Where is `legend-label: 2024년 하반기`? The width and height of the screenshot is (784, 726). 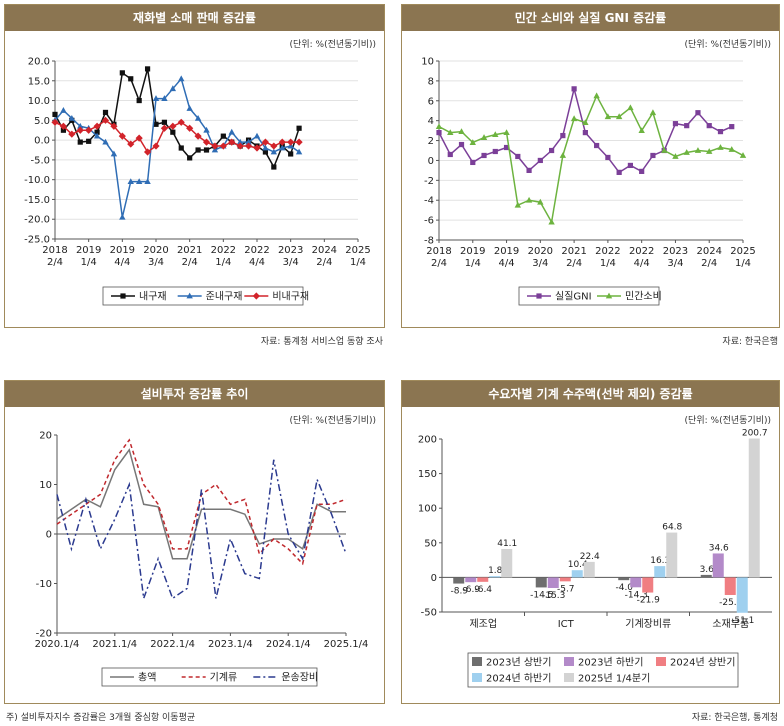
legend-label: 2024년 하반기 is located at coordinates (518, 678).